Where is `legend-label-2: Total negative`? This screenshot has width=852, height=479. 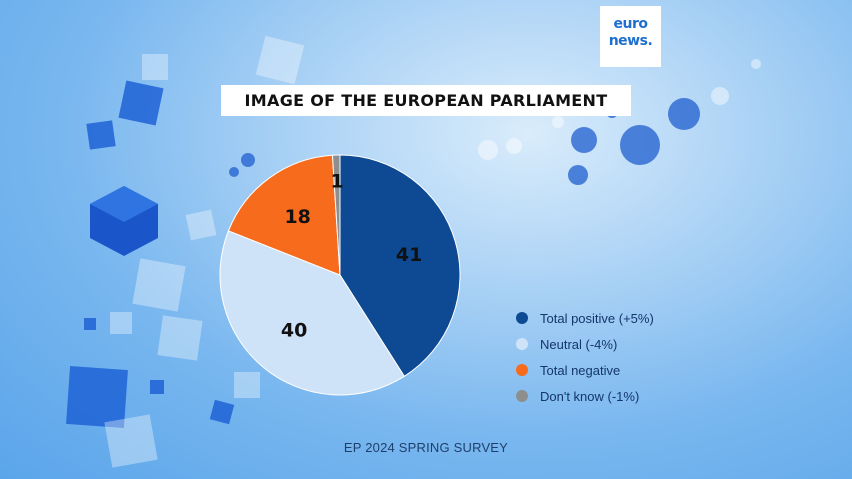
legend-label-2: Total negative is located at coordinates (580, 370).